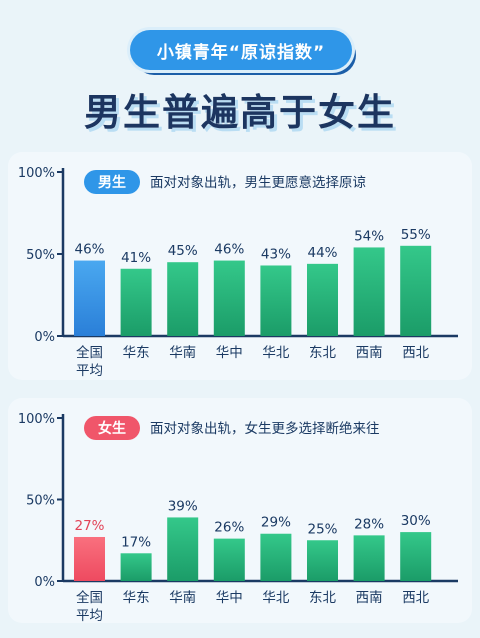  I want to click on x-tick-label-female: 西南, so click(369, 598).